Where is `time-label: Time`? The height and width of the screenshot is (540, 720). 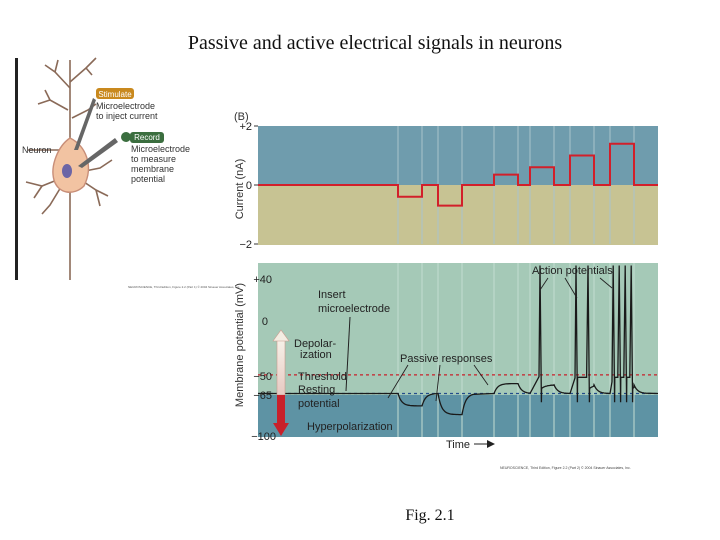
time-label: Time is located at coordinates (458, 445).